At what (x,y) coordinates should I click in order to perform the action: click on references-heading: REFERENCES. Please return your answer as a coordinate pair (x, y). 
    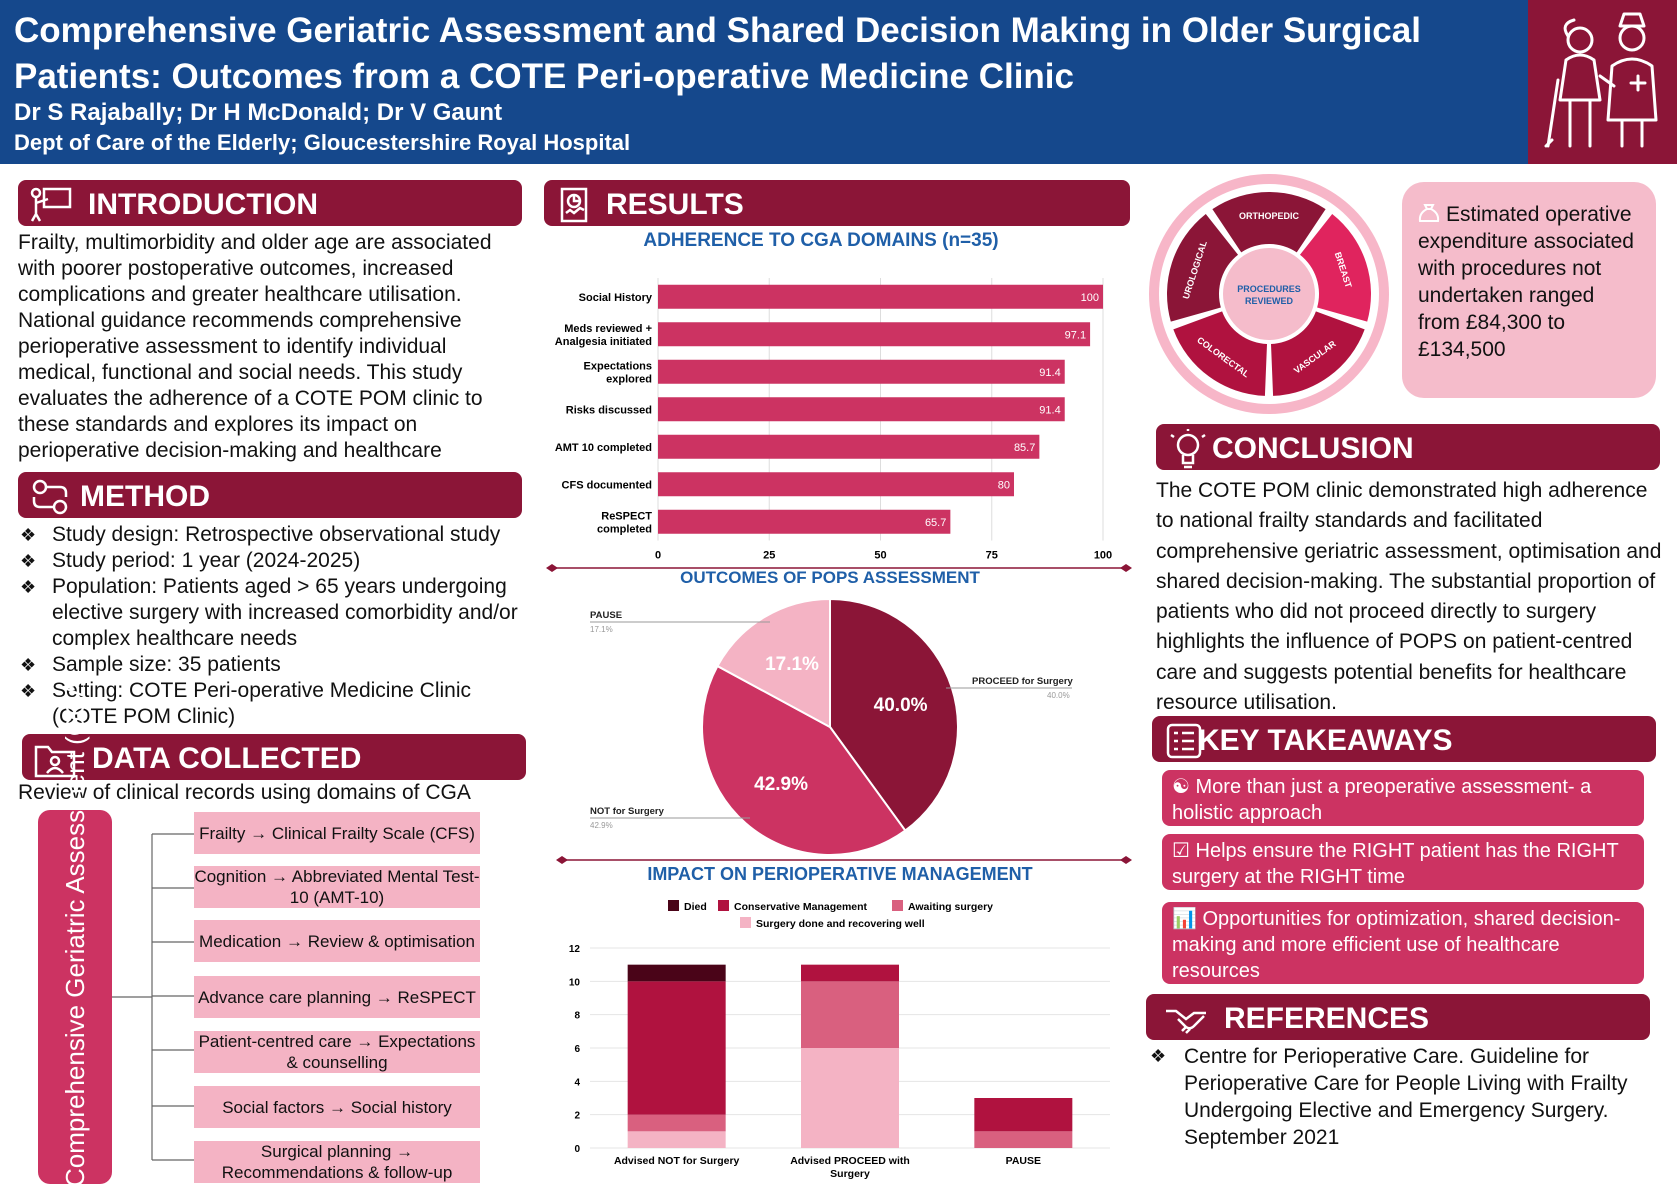
    Looking at the image, I should click on (1327, 1018).